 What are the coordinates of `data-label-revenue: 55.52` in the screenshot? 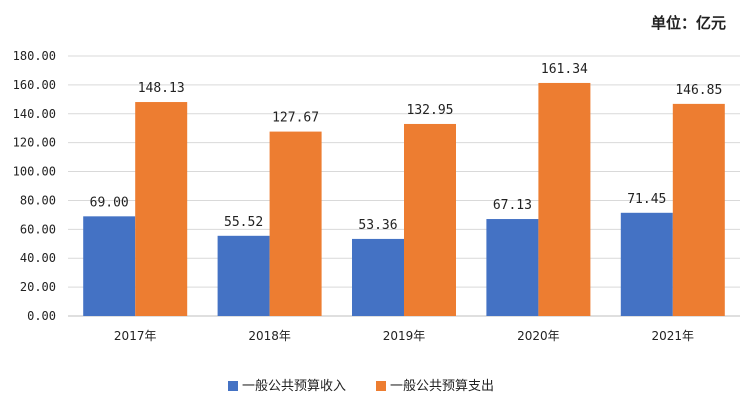 It's located at (243, 222).